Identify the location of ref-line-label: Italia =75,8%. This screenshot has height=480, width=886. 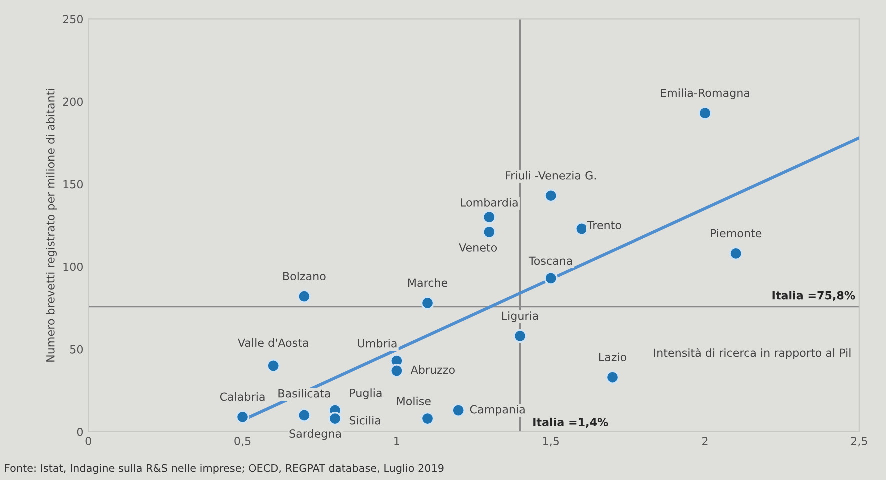
(814, 296).